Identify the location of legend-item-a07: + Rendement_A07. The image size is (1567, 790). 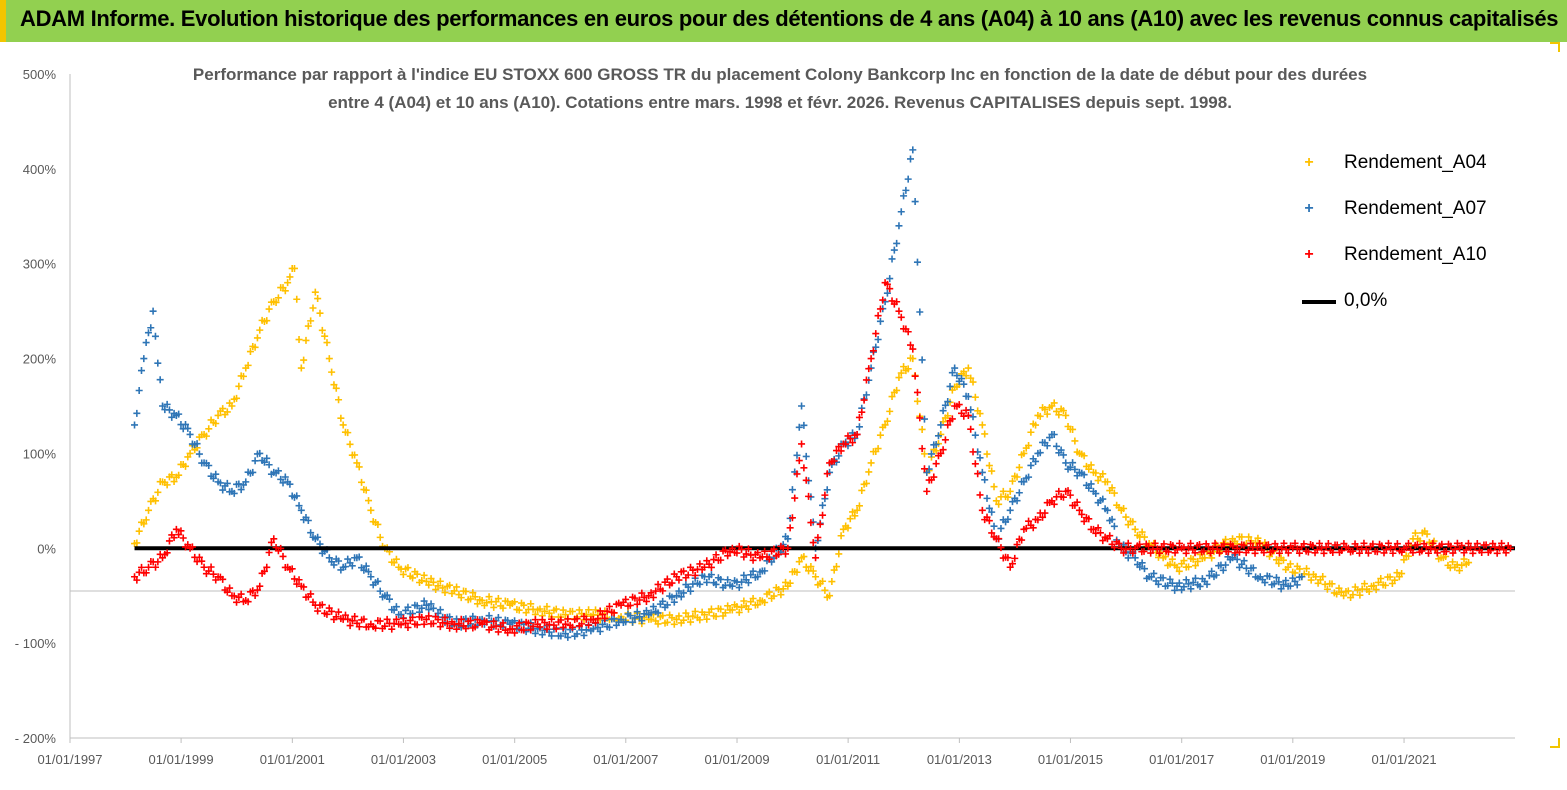
(1402, 211).